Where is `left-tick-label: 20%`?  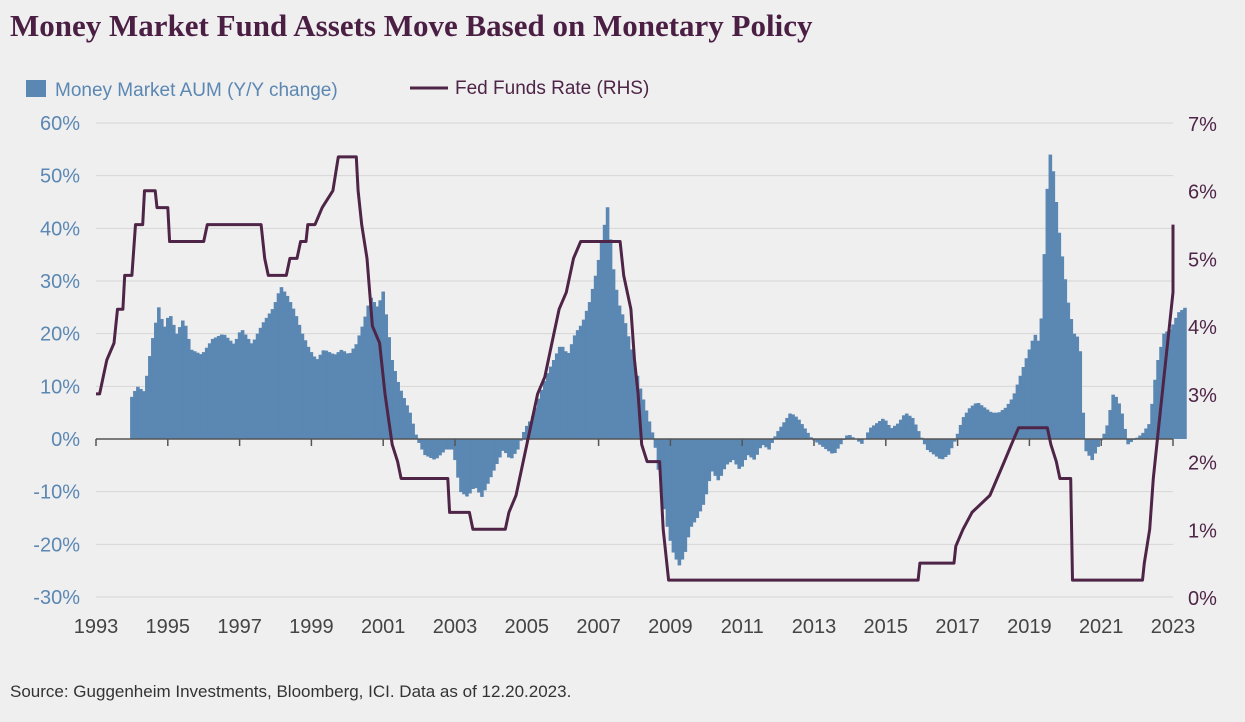
left-tick-label: 20% is located at coordinates (60, 335).